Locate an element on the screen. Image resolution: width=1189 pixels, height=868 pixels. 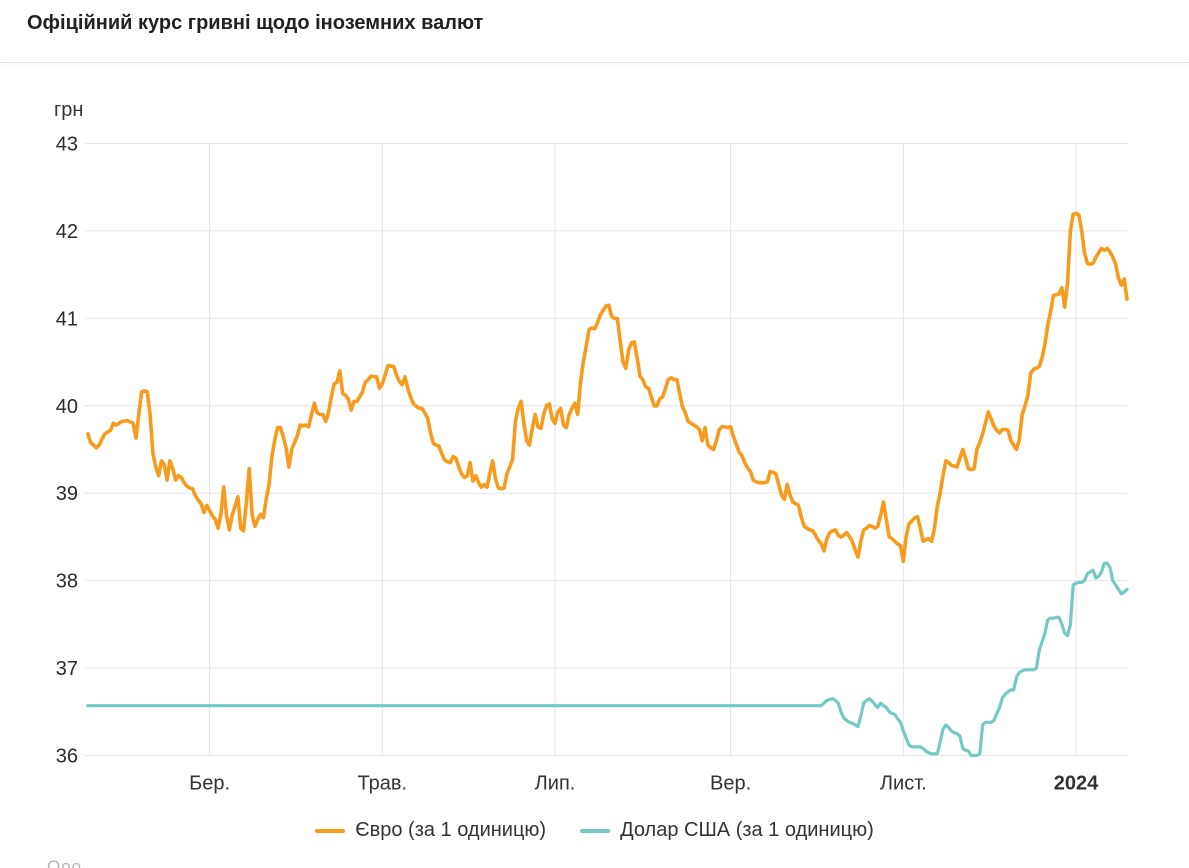
x-tick-label: Лист. is located at coordinates (903, 784).